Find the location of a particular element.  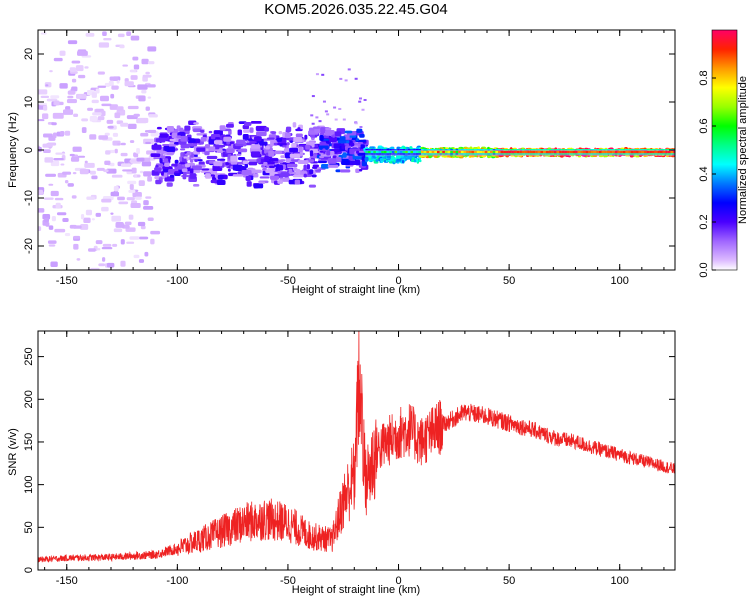

spectrogram-x-tick-label: 0 is located at coordinates (398, 281).